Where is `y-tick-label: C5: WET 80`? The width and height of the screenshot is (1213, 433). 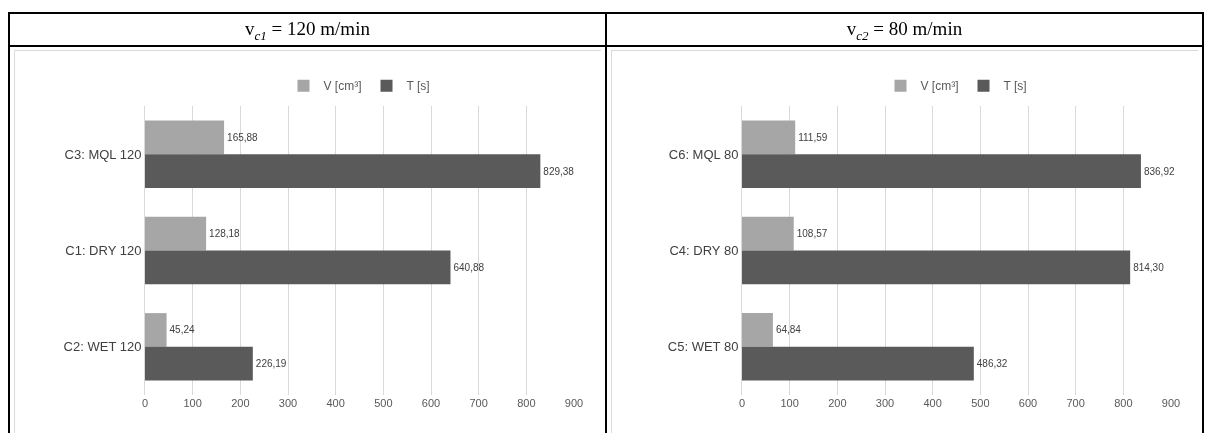
y-tick-label: C5: WET 80 is located at coordinates (703, 347).